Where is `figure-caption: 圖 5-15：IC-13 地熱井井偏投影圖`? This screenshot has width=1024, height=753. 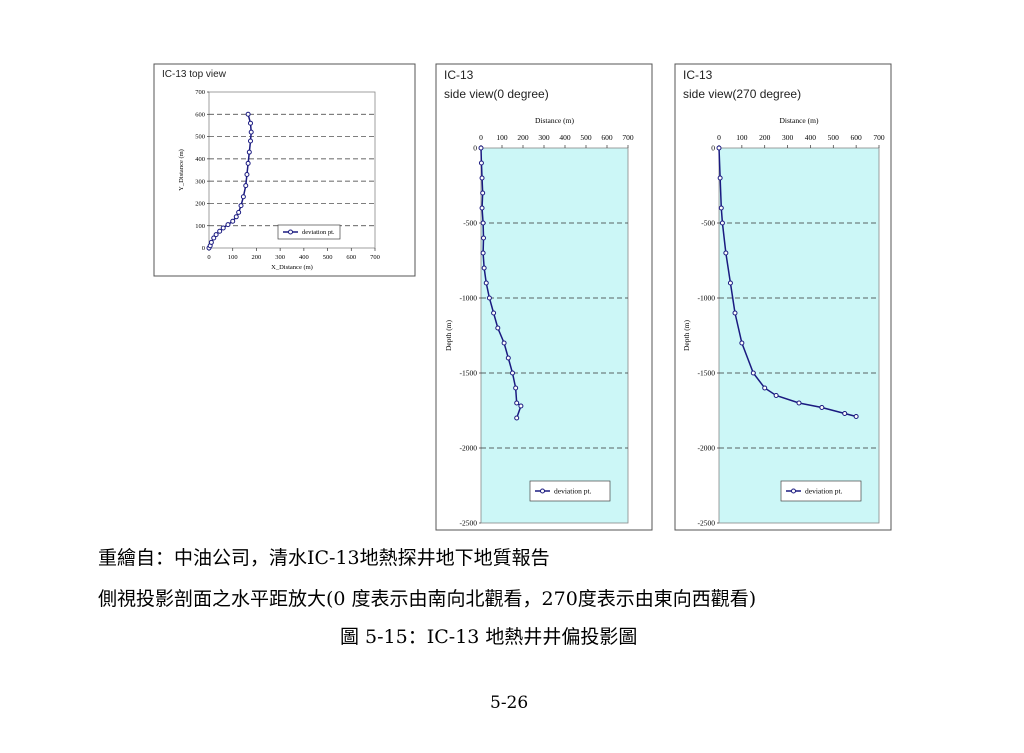 figure-caption: 圖 5-15：IC-13 地熱井井偏投影圖 is located at coordinates (489, 637).